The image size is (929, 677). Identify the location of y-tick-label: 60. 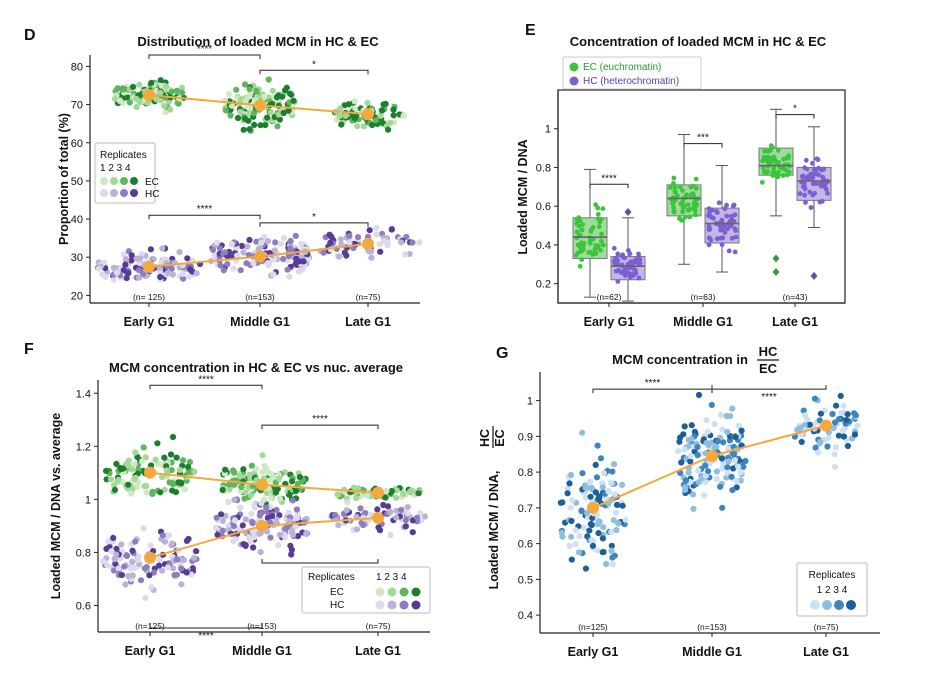
(77, 144).